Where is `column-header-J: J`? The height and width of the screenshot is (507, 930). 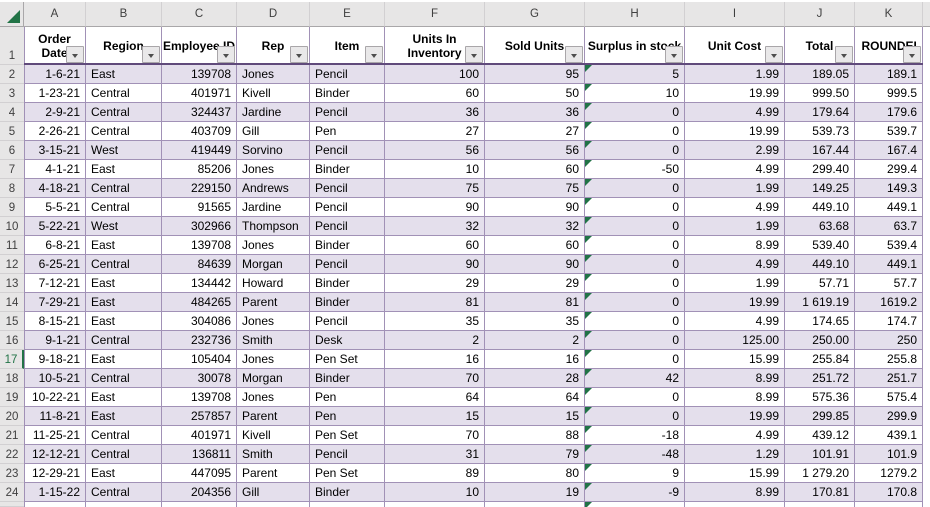
column-header-J: J is located at coordinates (820, 14).